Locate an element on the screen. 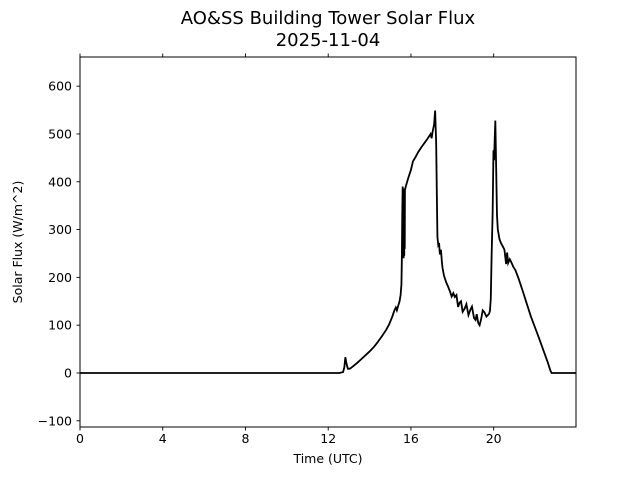 This screenshot has width=640, height=480. y-tick-label: −100 is located at coordinates (55, 420).